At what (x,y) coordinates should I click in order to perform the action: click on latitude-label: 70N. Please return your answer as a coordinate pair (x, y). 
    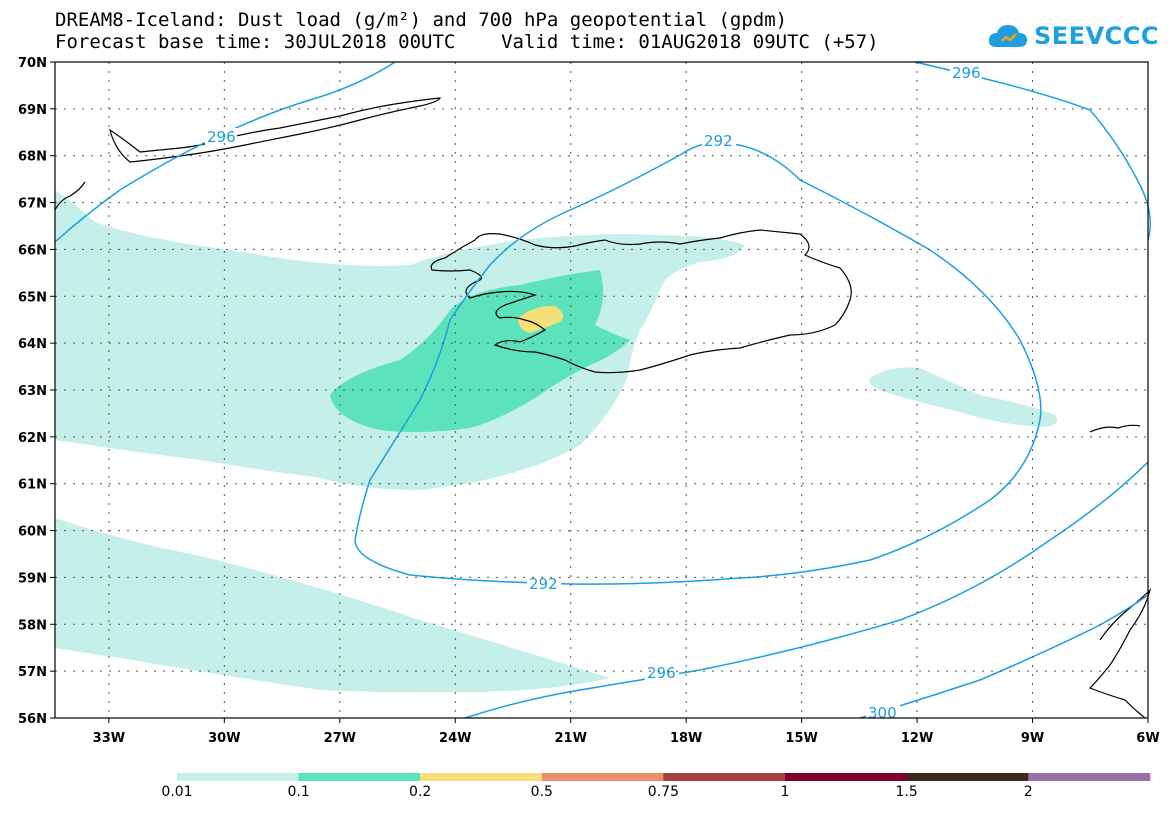
    Looking at the image, I should click on (32, 63).